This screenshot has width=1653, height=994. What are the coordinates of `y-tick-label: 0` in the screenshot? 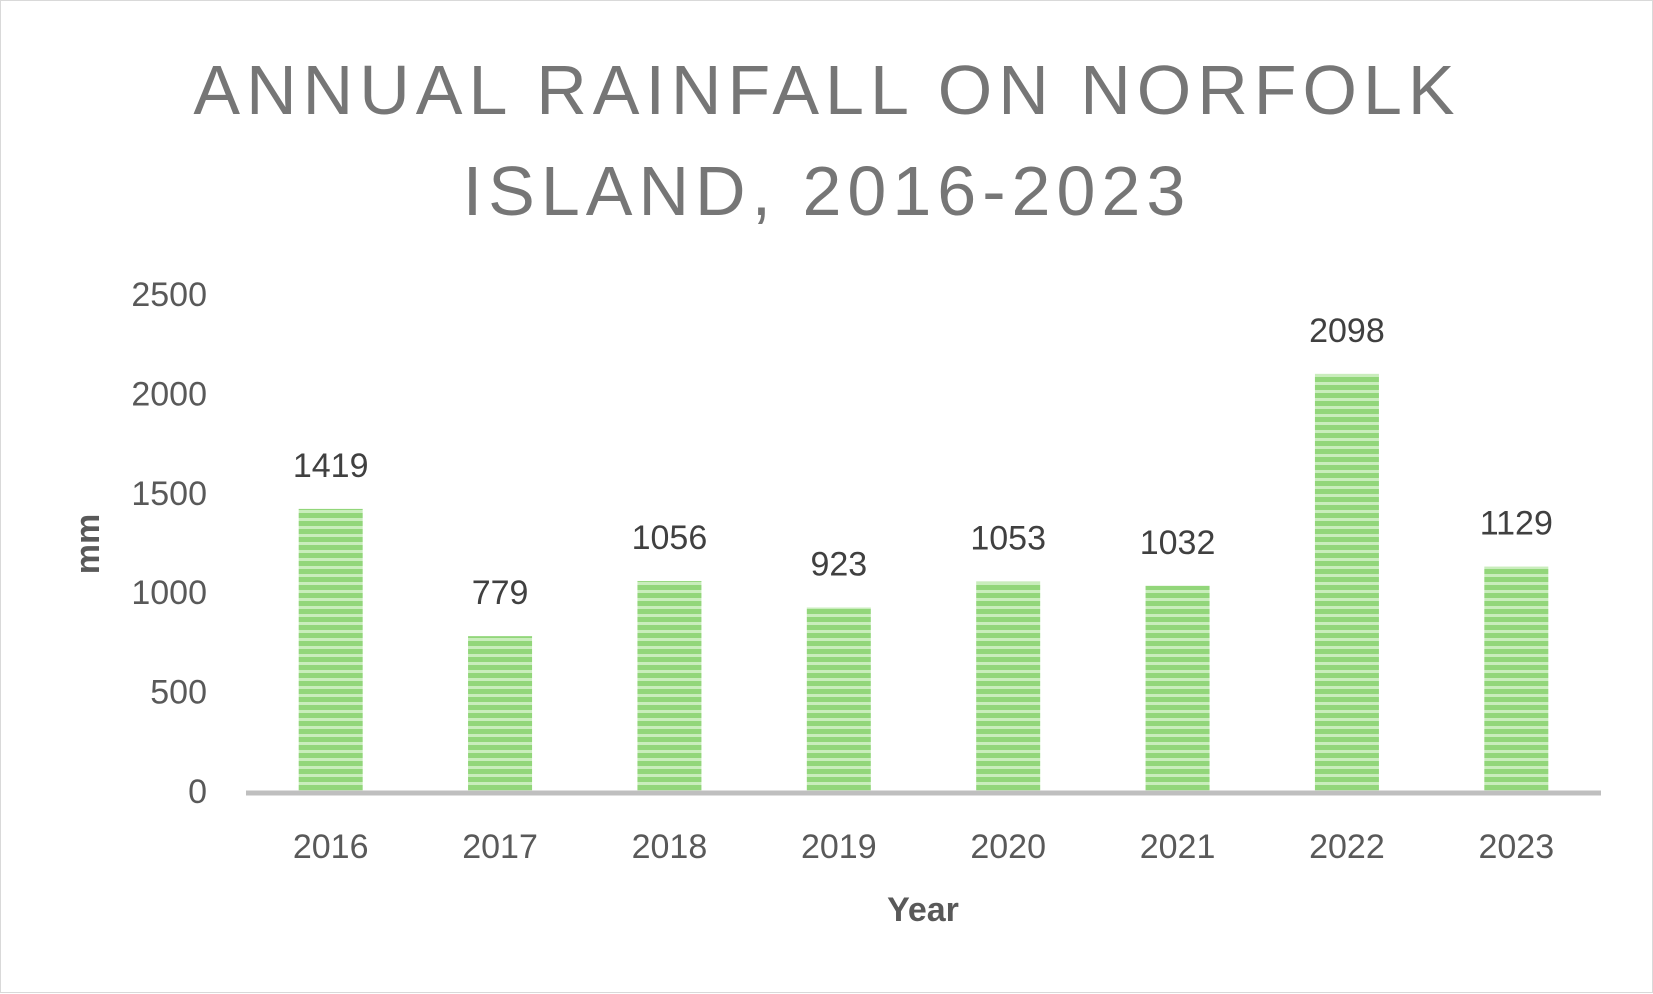 It's located at (197, 792).